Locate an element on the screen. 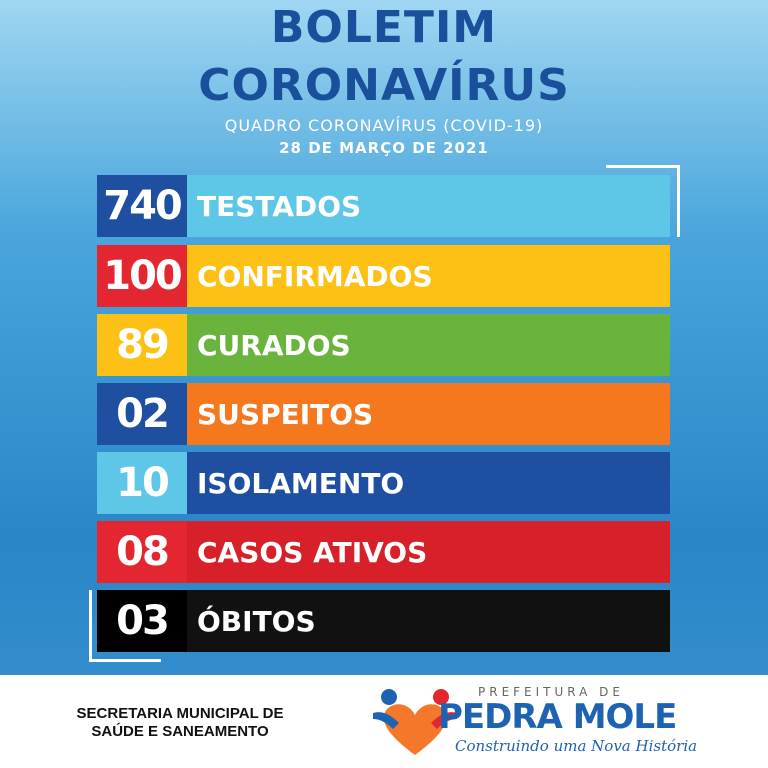  row: 89 CURADOS is located at coordinates (383, 345).